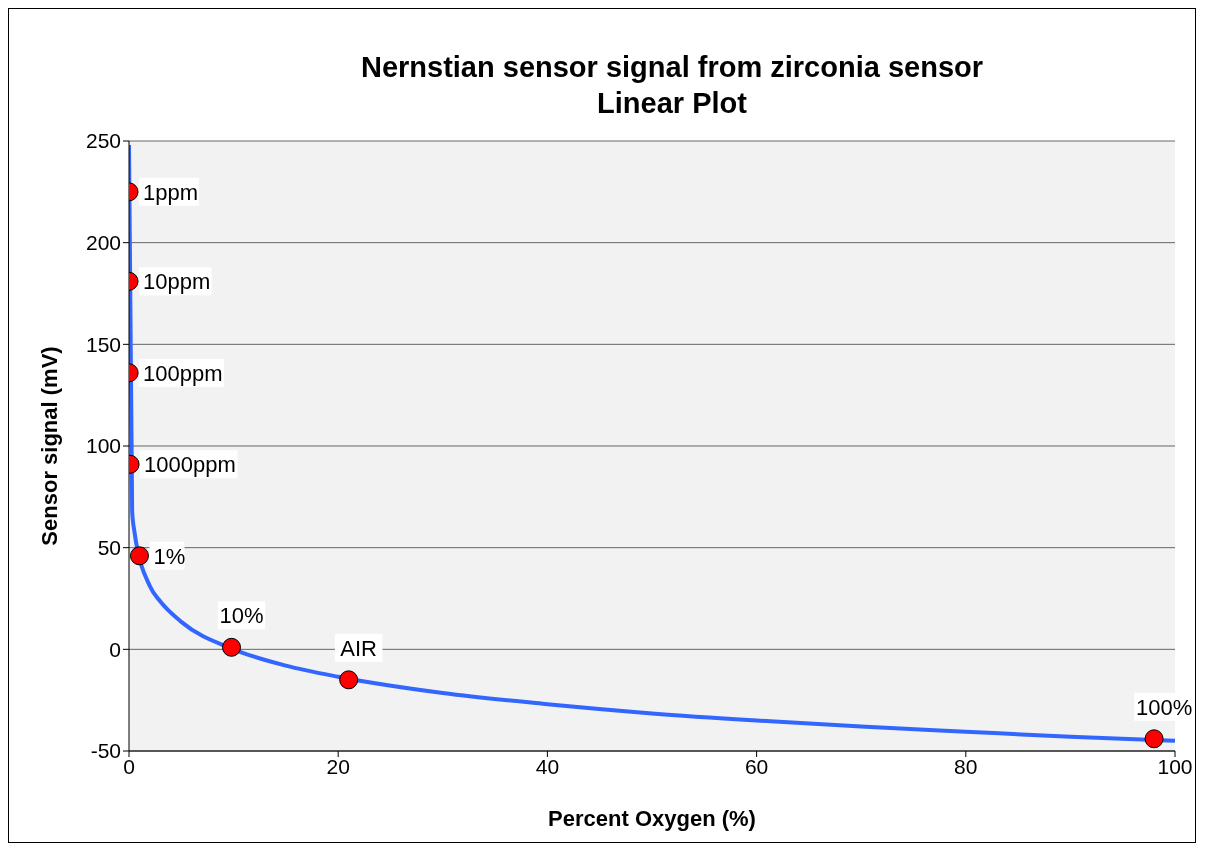  Describe the element at coordinates (358, 648) in the screenshot. I see `annotation: AIR` at that location.